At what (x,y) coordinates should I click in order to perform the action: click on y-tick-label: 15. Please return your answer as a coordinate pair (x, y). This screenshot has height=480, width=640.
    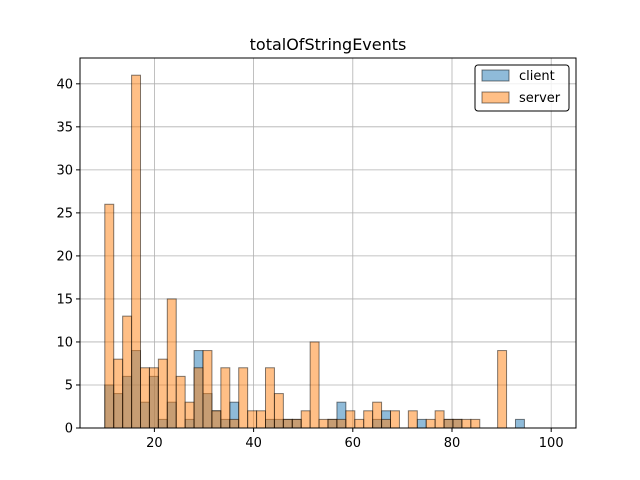
    Looking at the image, I should click on (64, 299).